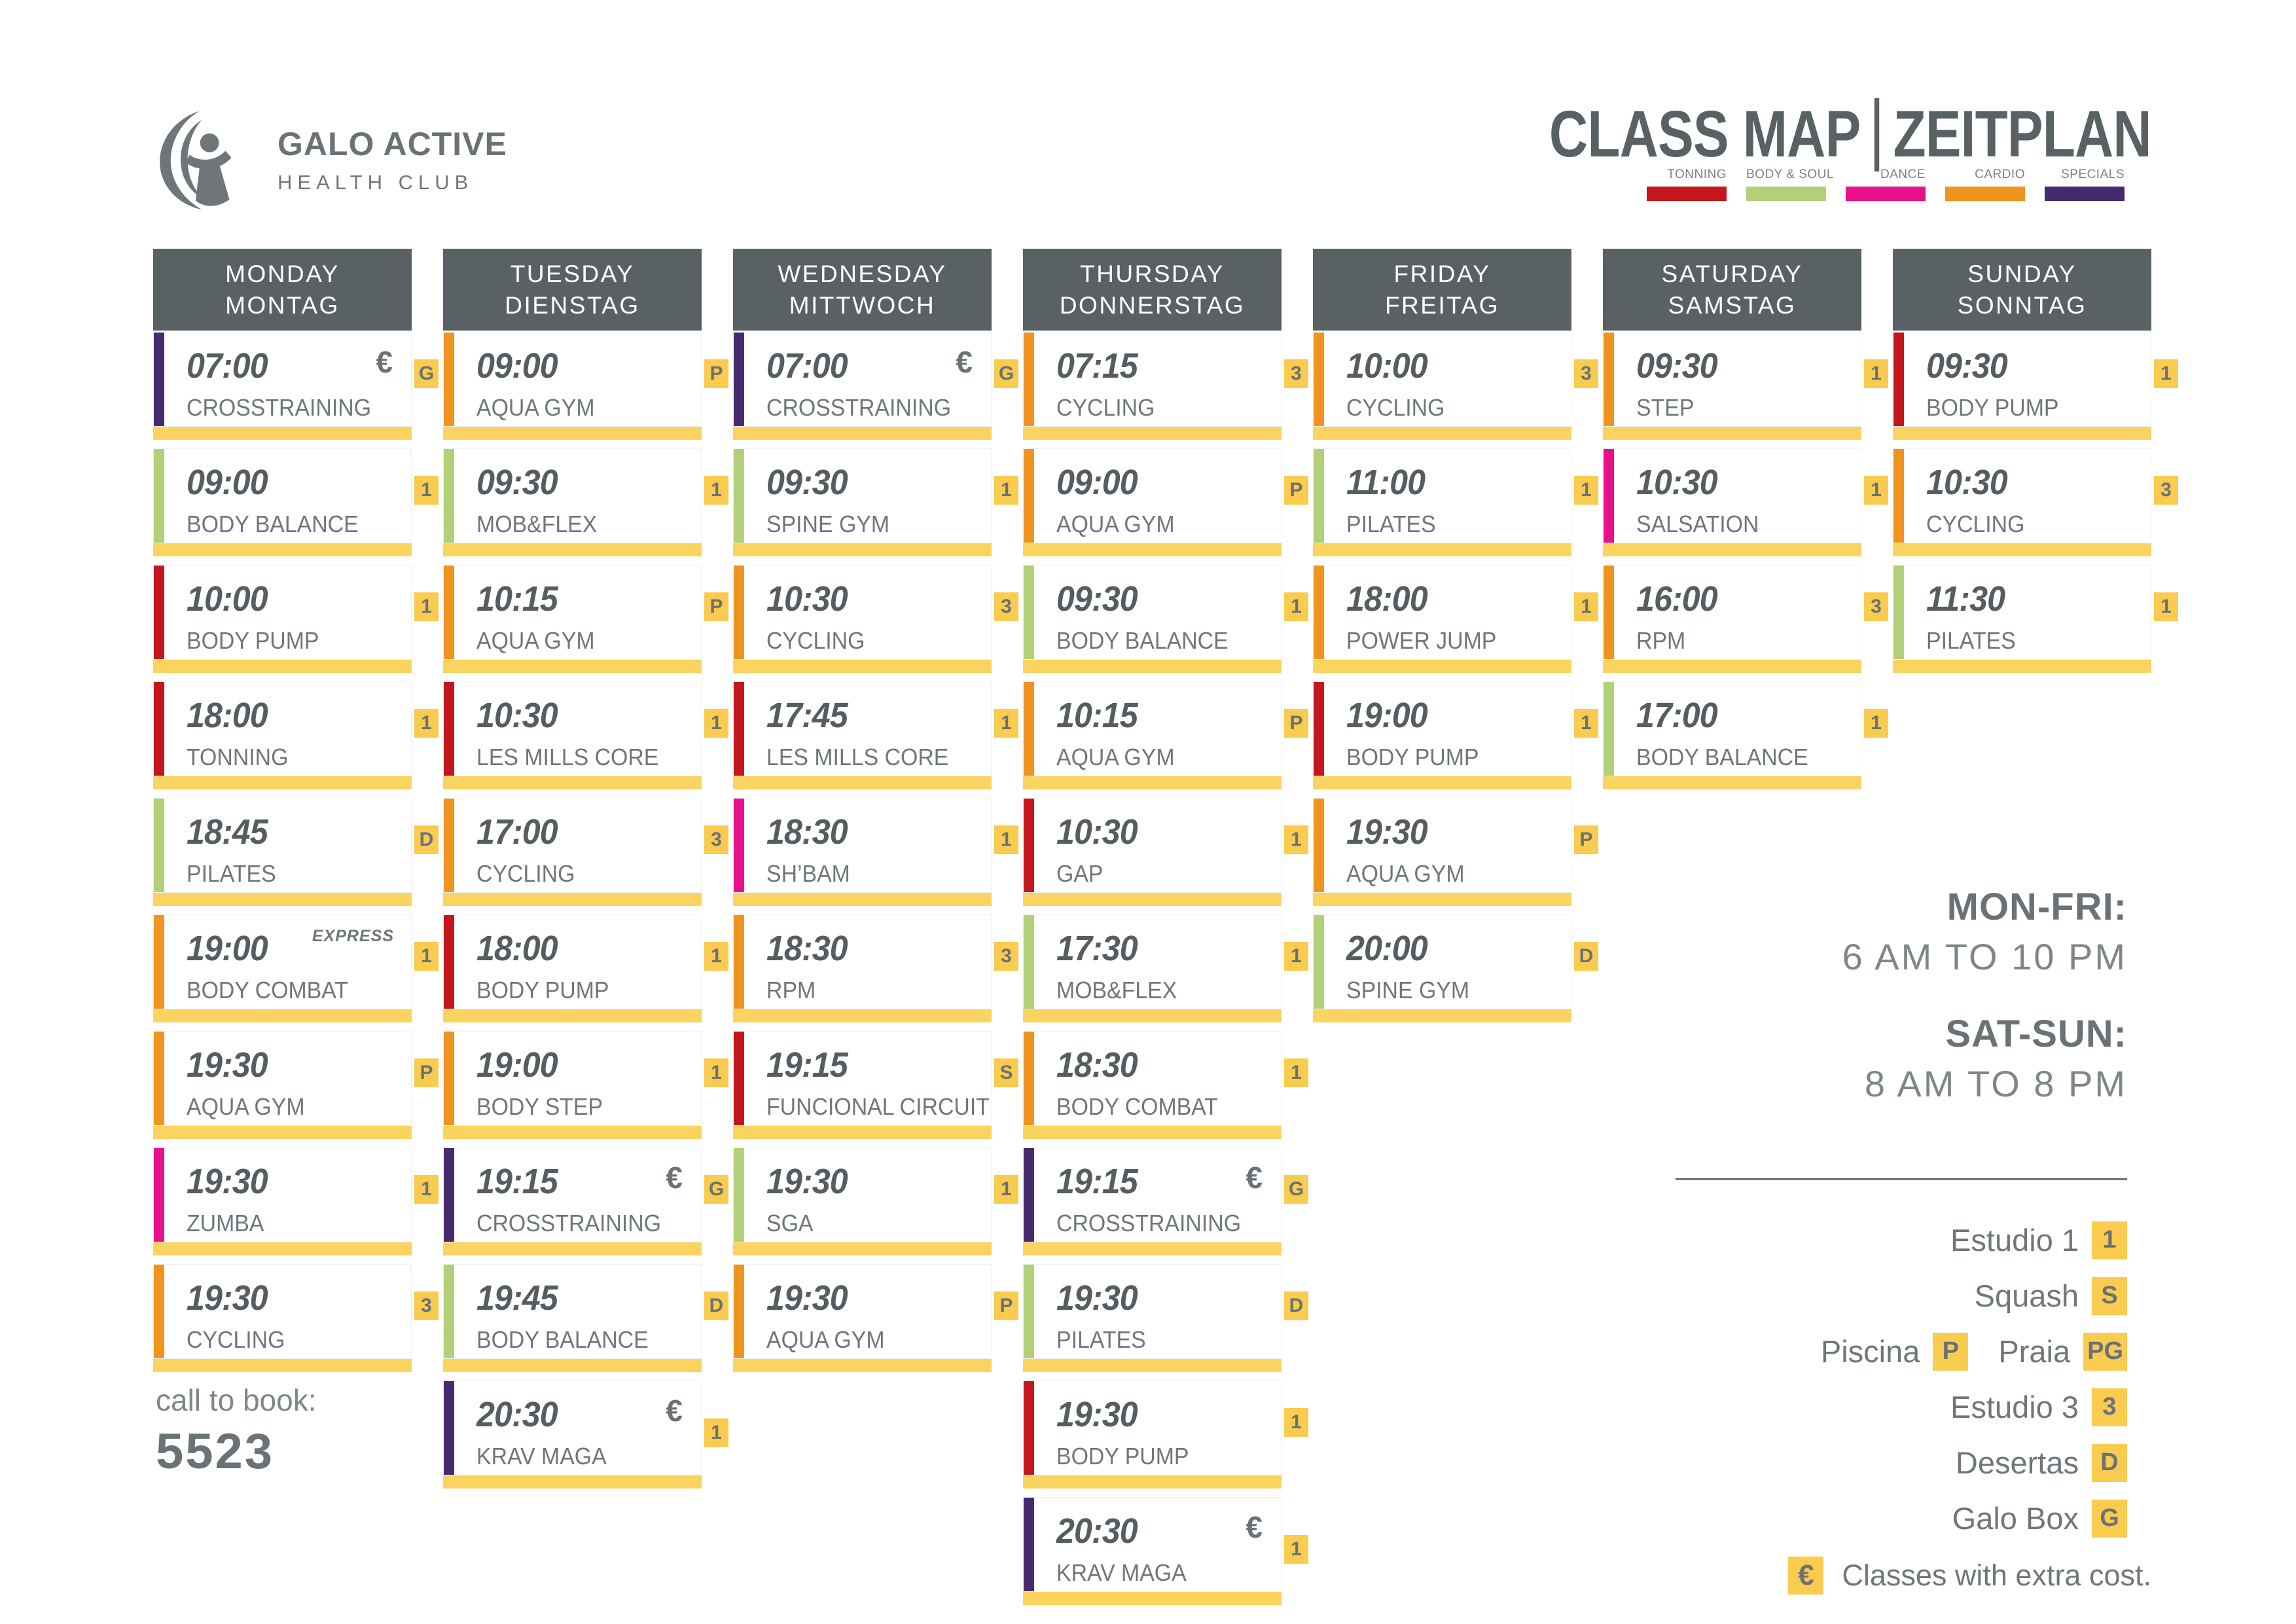  Describe the element at coordinates (1097, 482) in the screenshot. I see `class-time: 09:00` at that location.